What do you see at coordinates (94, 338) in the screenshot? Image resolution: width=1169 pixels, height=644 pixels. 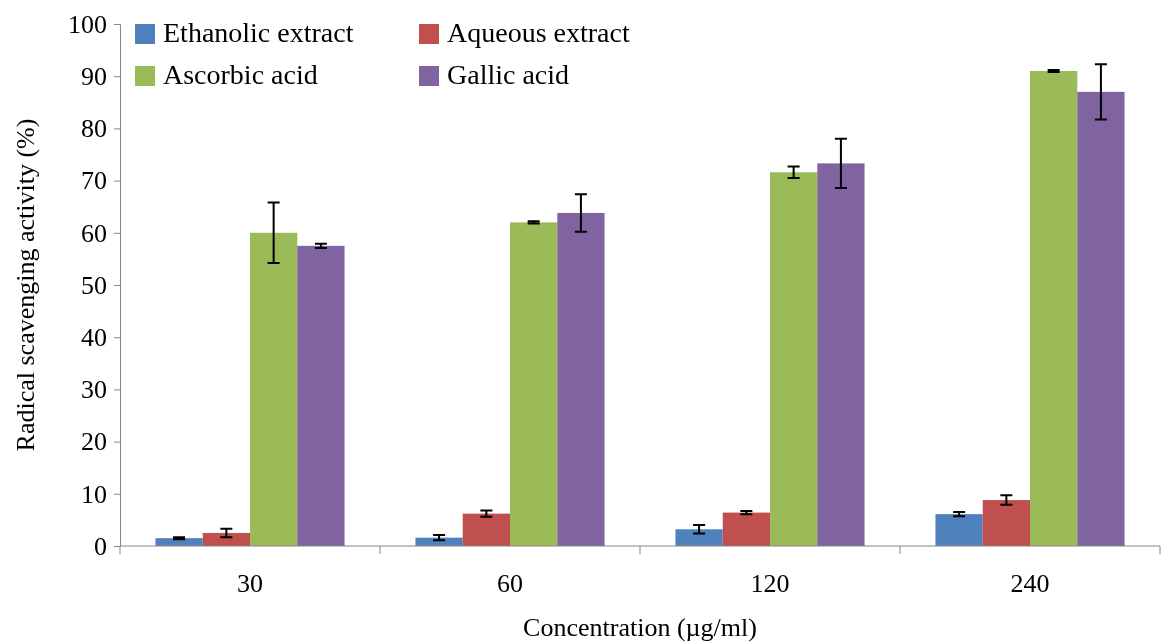 I see `y-tick-label: 40` at bounding box center [94, 338].